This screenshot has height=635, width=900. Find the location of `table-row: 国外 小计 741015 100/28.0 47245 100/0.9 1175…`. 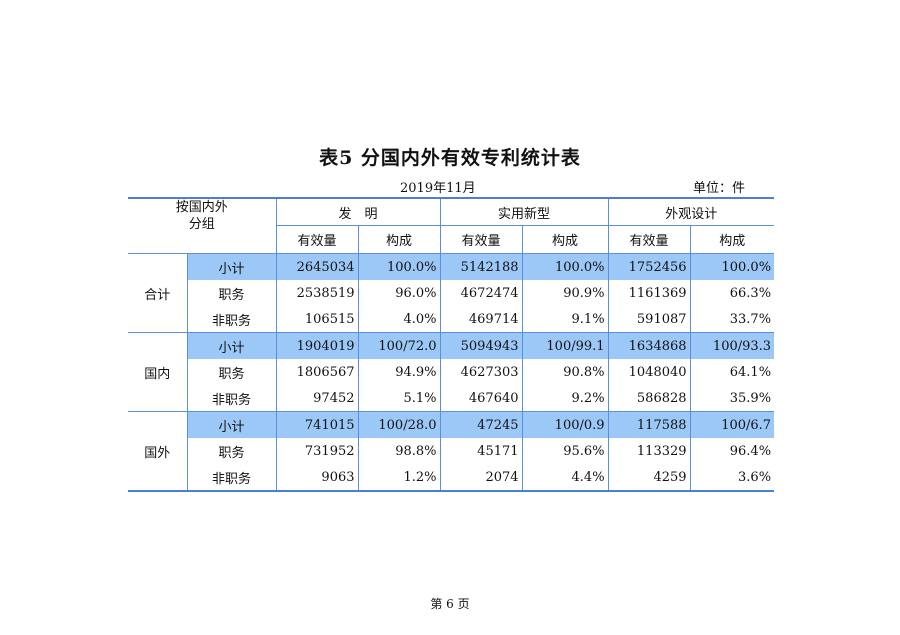

table-row: 国外 小计 741015 100/28.0 47245 100/0.9 1175… is located at coordinates (451, 451).